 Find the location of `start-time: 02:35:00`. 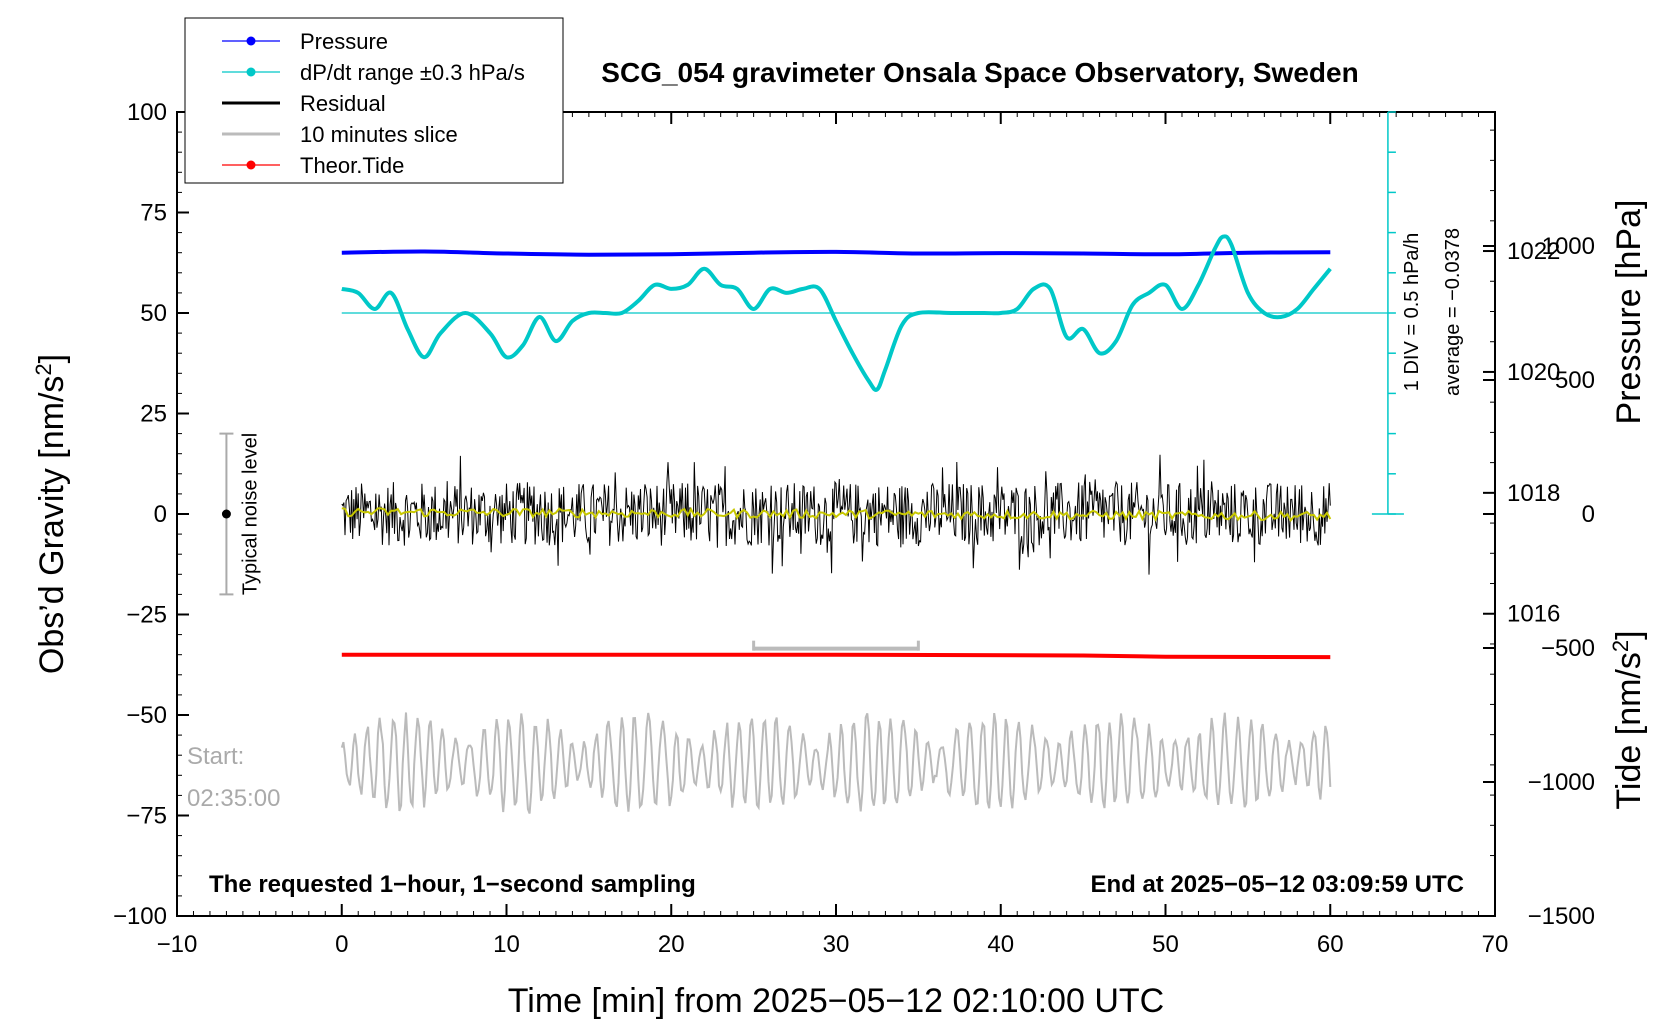

start-time: 02:35:00 is located at coordinates (233, 798).